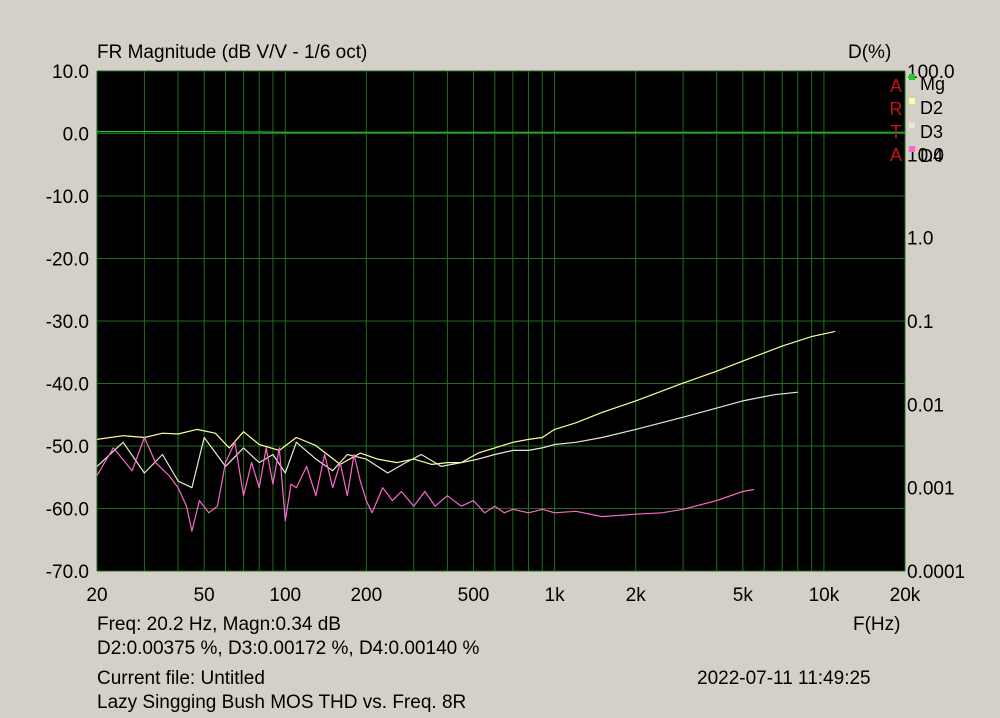 The image size is (1000, 718). Describe the element at coordinates (67, 385) in the screenshot. I see `y-tick-label: -40.0` at that location.